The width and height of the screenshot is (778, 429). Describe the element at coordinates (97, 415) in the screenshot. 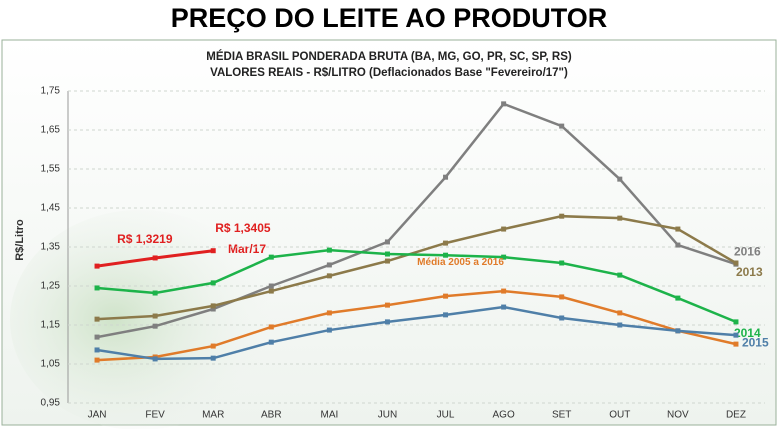

I see `x-tick-label: JAN` at that location.